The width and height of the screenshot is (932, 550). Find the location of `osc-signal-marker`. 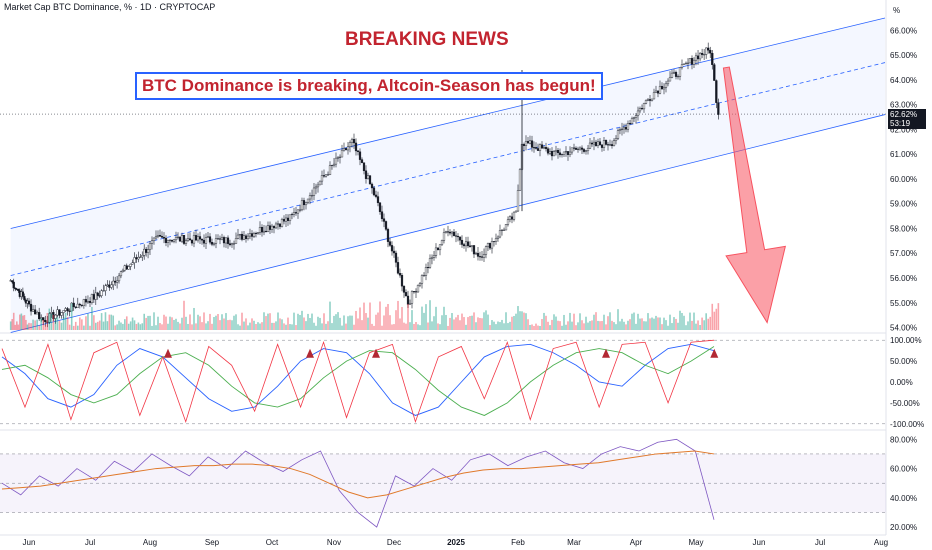

osc-signal-marker is located at coordinates (606, 353).